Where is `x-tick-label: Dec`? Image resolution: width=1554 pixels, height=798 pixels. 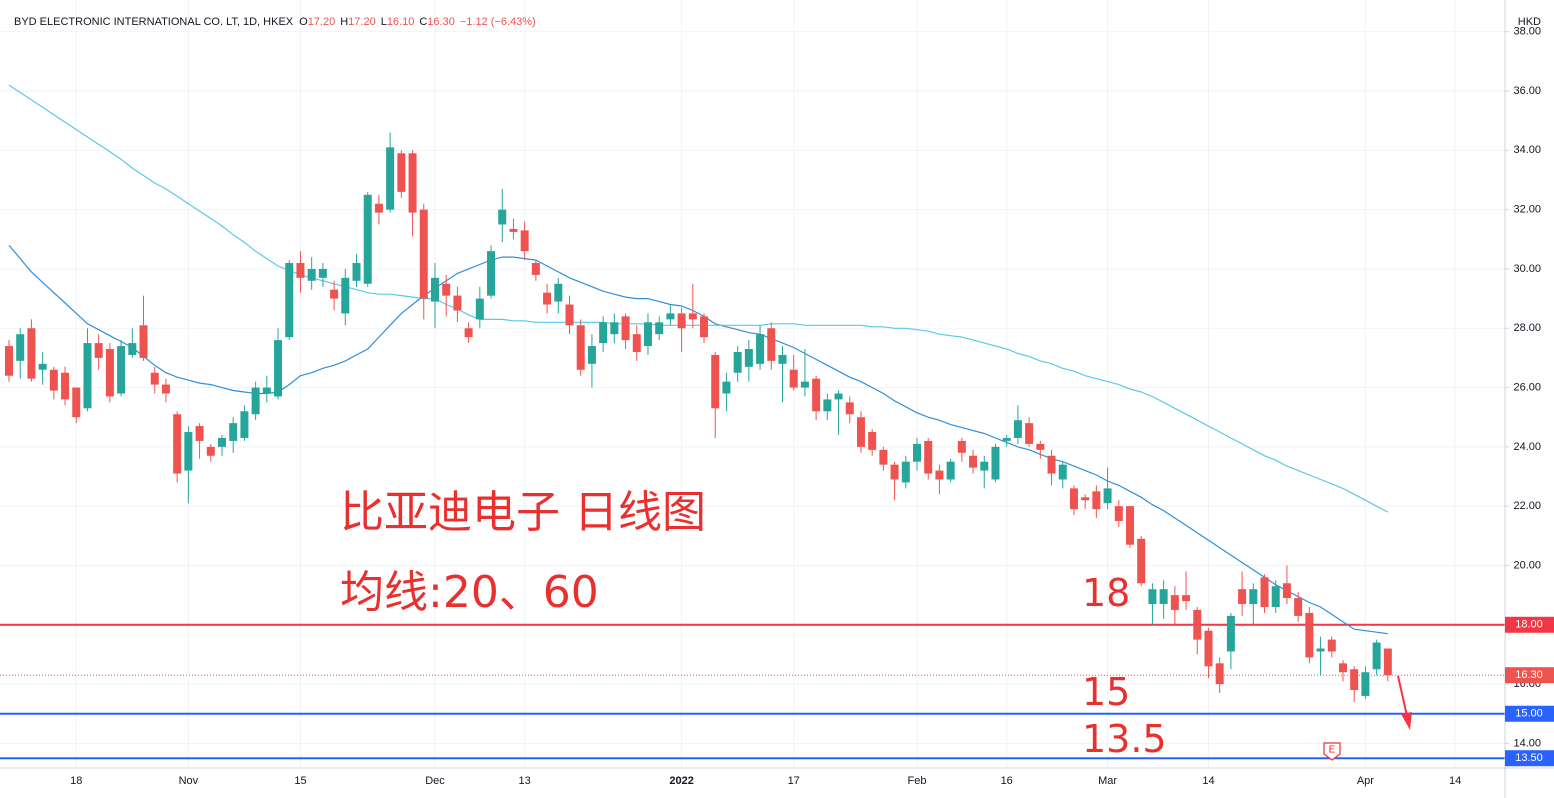
x-tick-label: Dec is located at coordinates (435, 781).